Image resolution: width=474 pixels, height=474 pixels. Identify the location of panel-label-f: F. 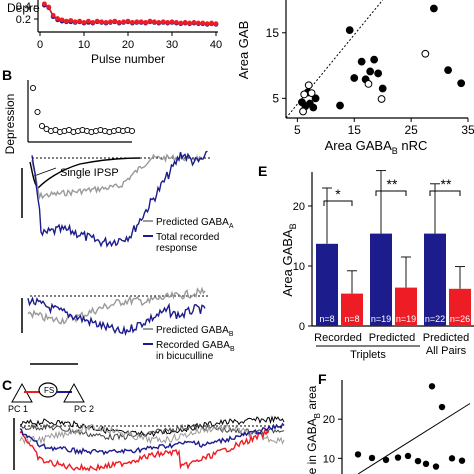
(322, 379).